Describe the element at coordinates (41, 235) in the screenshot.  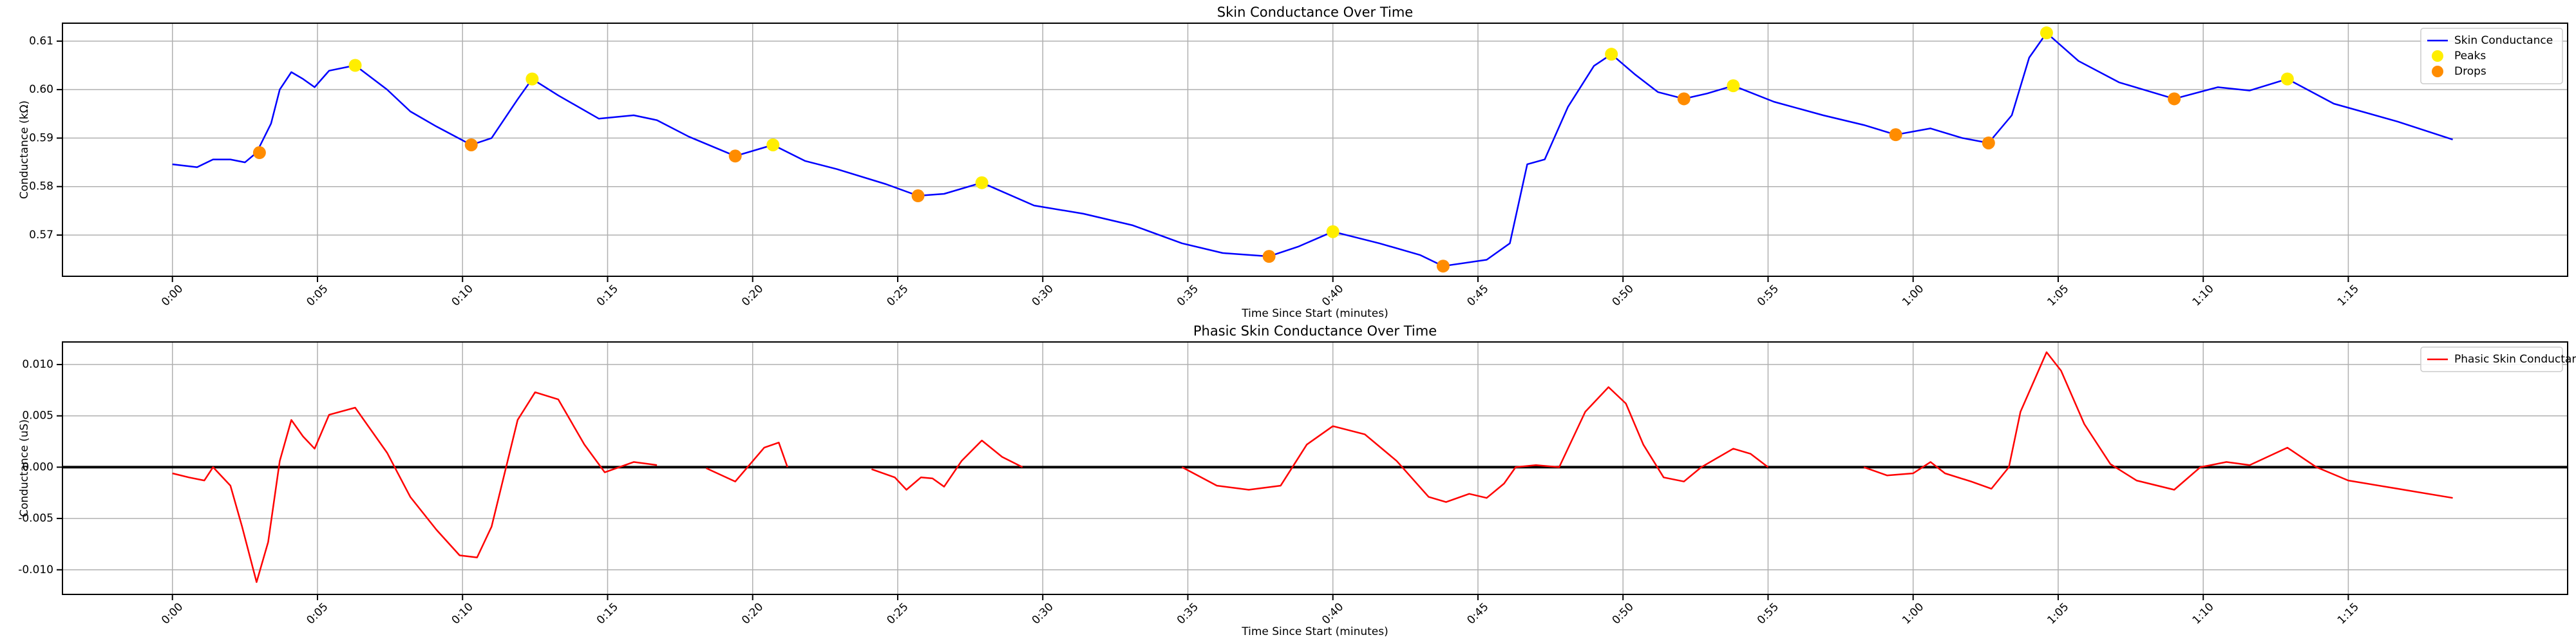
I see `y-tick-label: 0.57` at that location.